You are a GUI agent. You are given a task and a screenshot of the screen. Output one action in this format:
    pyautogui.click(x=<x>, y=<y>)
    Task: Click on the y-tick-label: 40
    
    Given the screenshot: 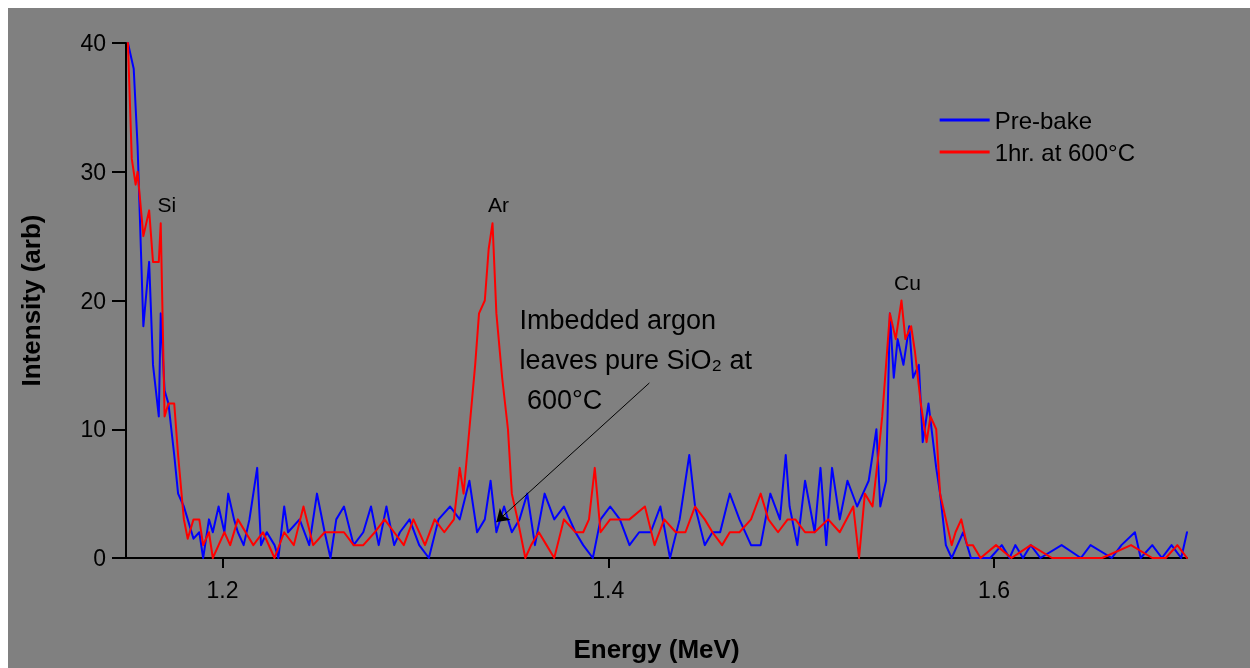 What is the action you would take?
    pyautogui.click(x=93, y=43)
    